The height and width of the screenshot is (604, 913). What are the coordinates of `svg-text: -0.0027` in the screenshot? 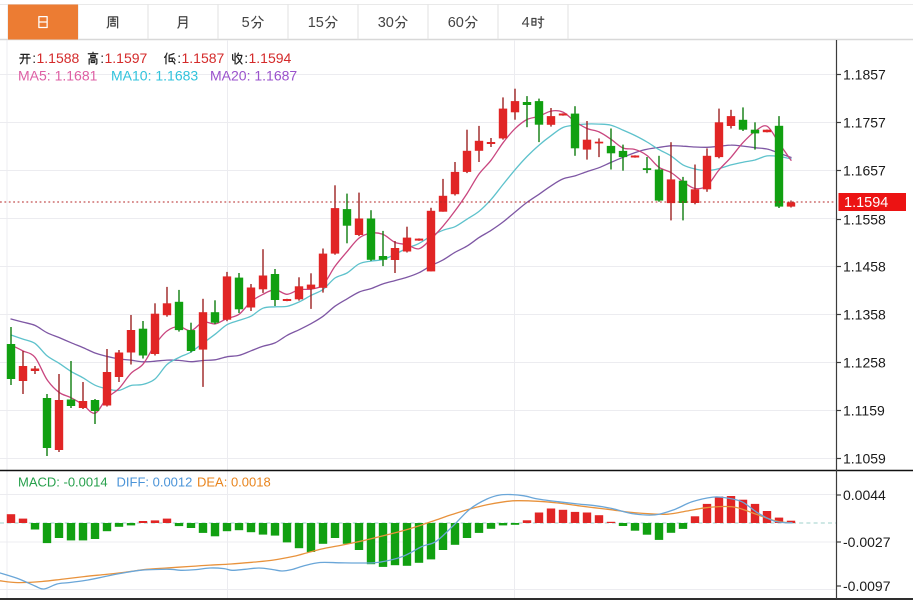 It's located at (867, 542).